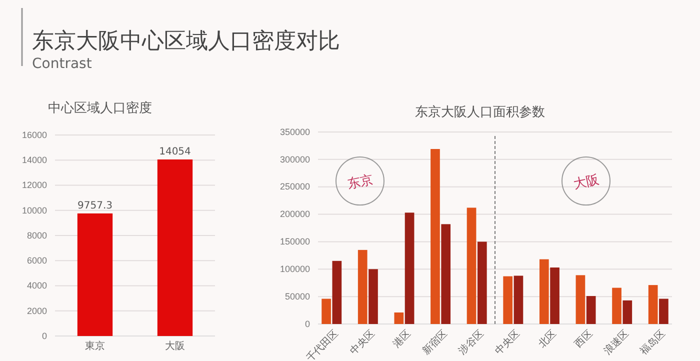  What do you see at coordinates (175, 152) in the screenshot?
I see `data-label: 14054` at bounding box center [175, 152].